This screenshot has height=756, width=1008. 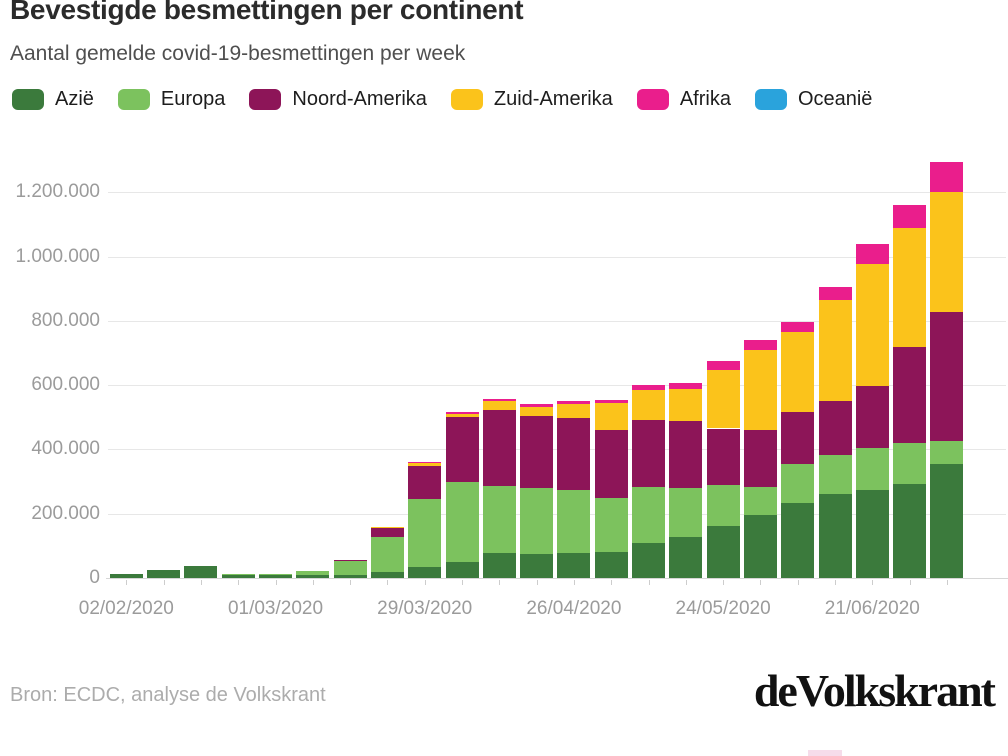 I want to click on gridline, so click(x=557, y=450).